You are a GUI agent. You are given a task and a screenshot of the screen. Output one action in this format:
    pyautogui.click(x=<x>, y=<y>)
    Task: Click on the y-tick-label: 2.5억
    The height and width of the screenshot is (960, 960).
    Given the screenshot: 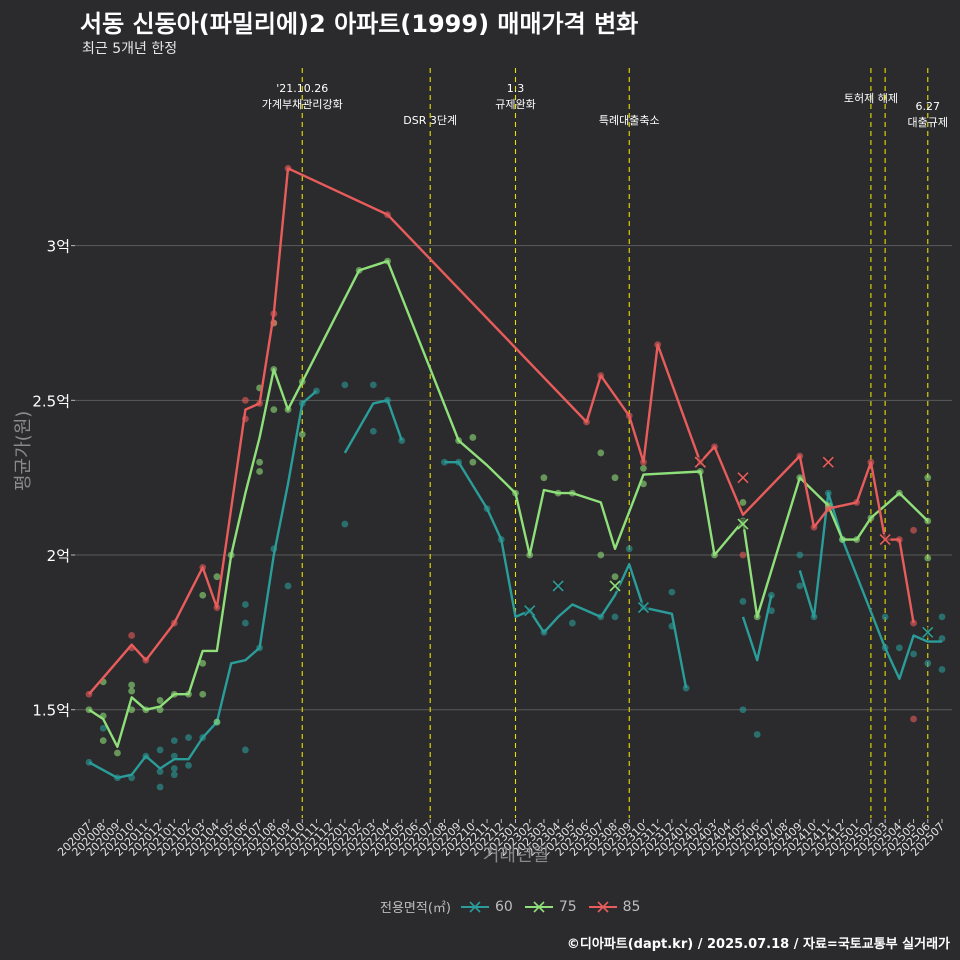 What is the action you would take?
    pyautogui.click(x=51, y=401)
    